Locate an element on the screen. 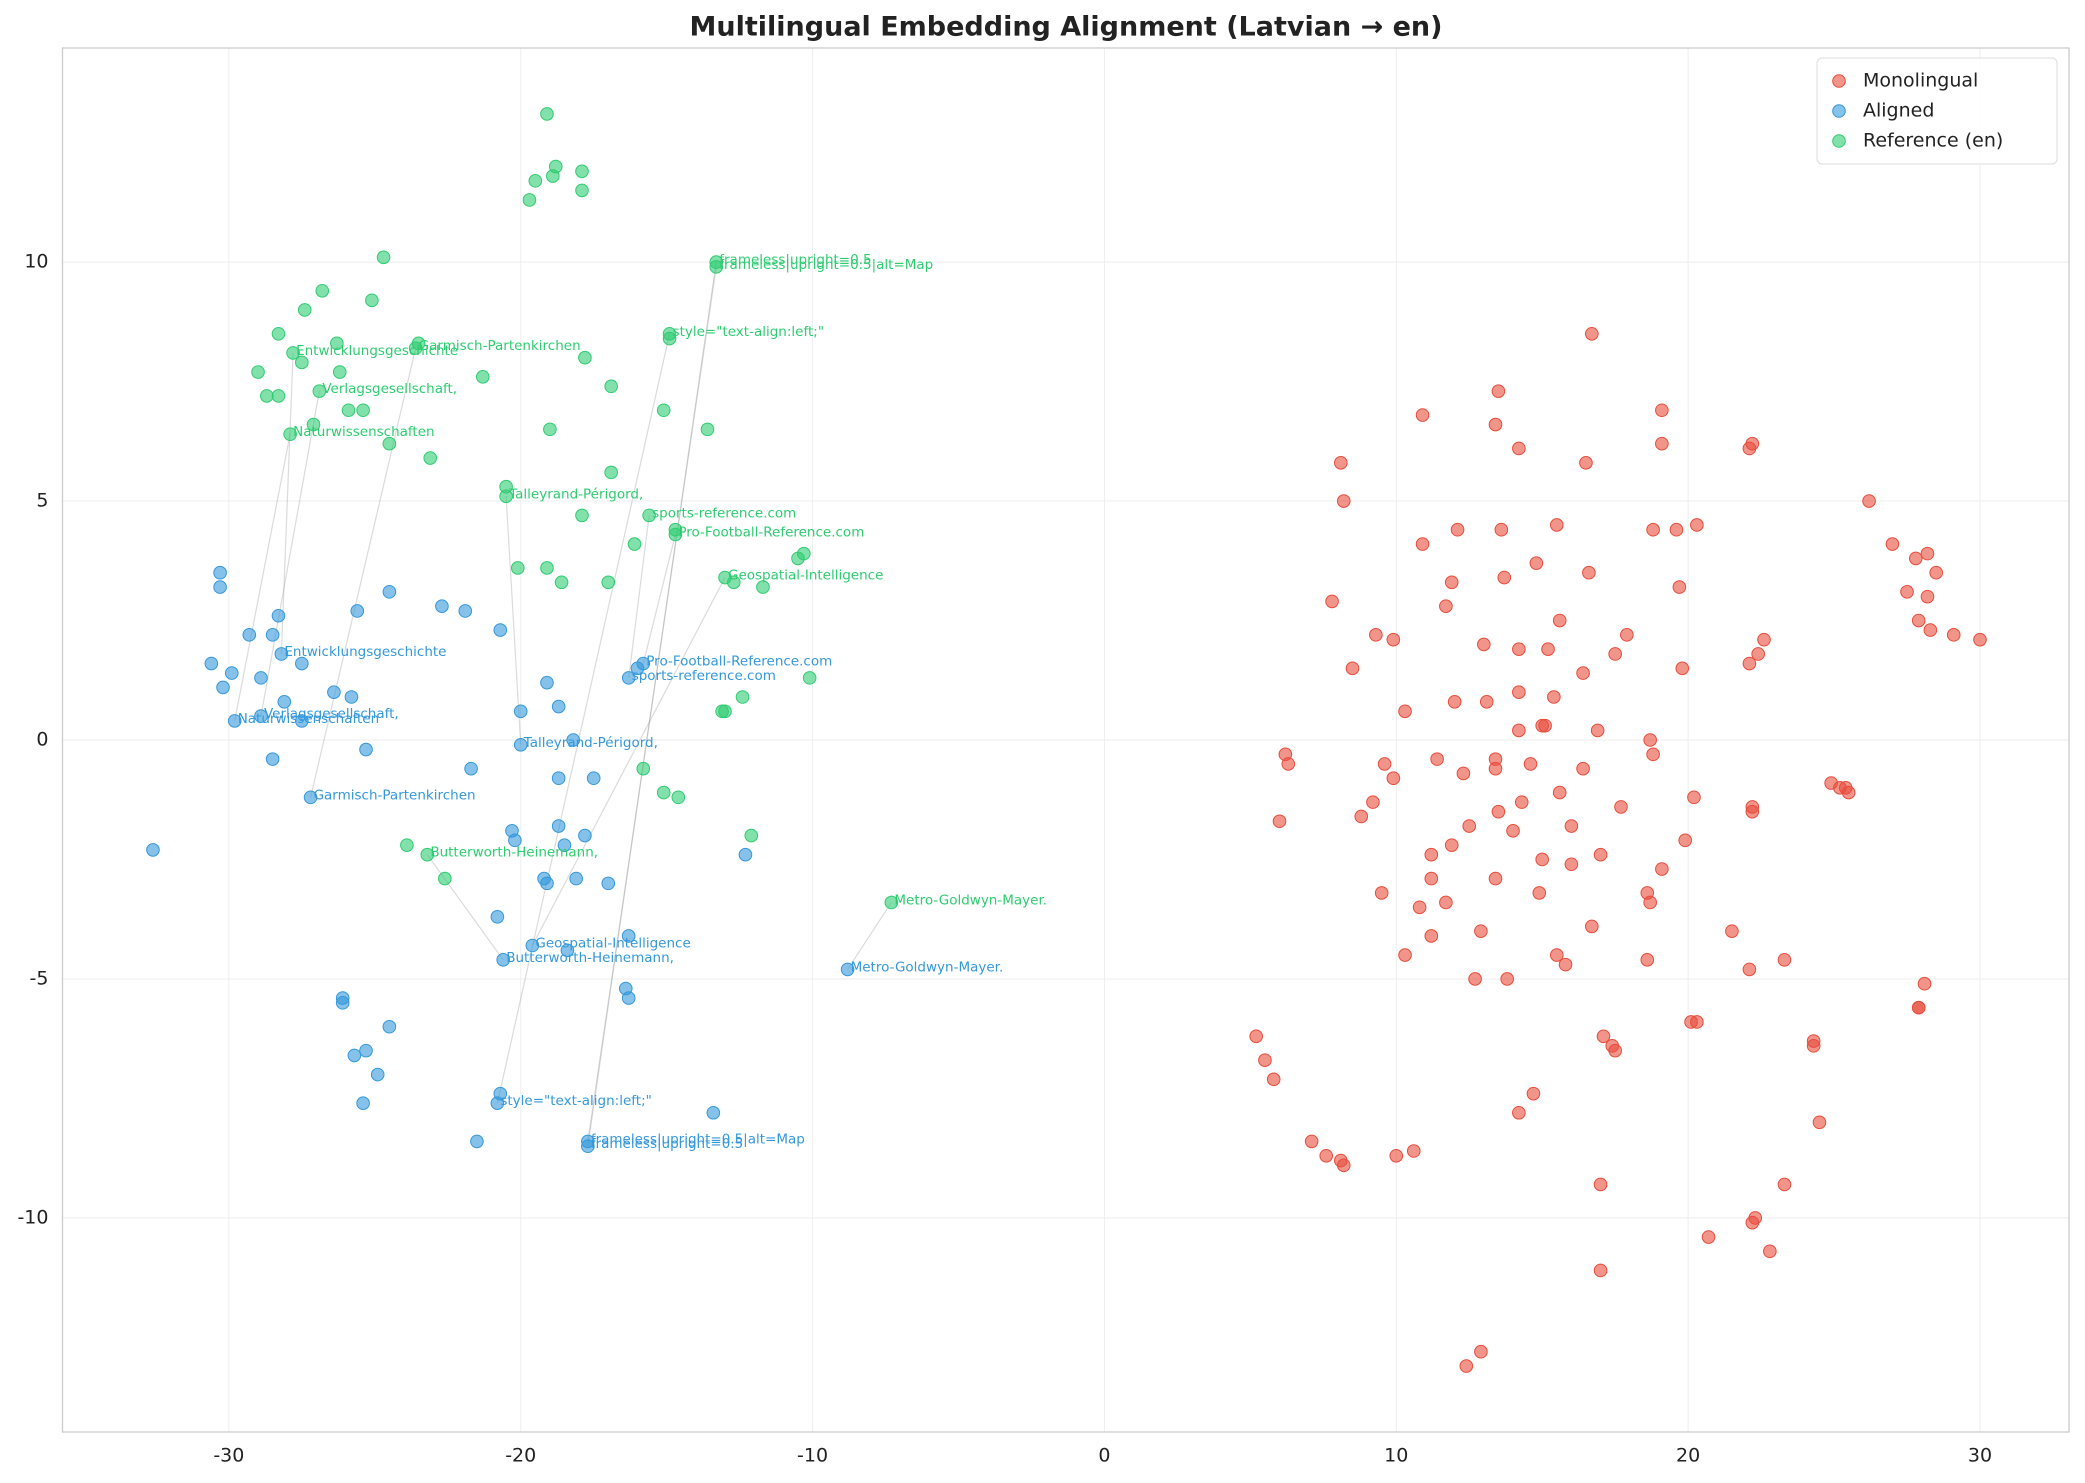 The image size is (2085, 1483). y-tick-label: 10 is located at coordinates (36, 262).